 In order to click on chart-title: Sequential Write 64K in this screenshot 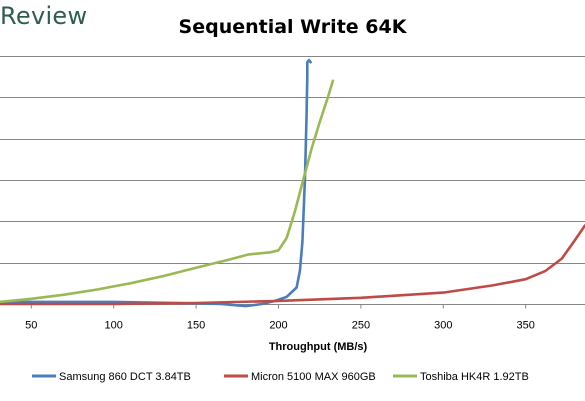, I will do `click(292, 27)`.